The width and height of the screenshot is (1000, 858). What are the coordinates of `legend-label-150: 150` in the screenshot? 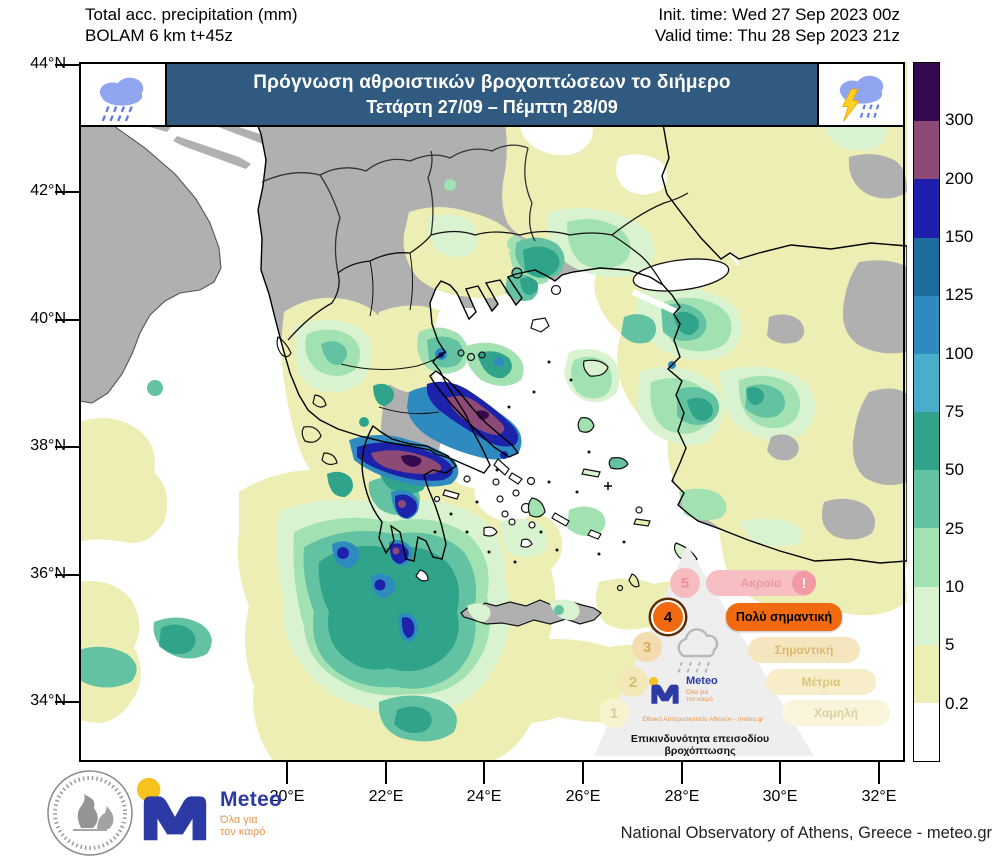 It's located at (959, 236).